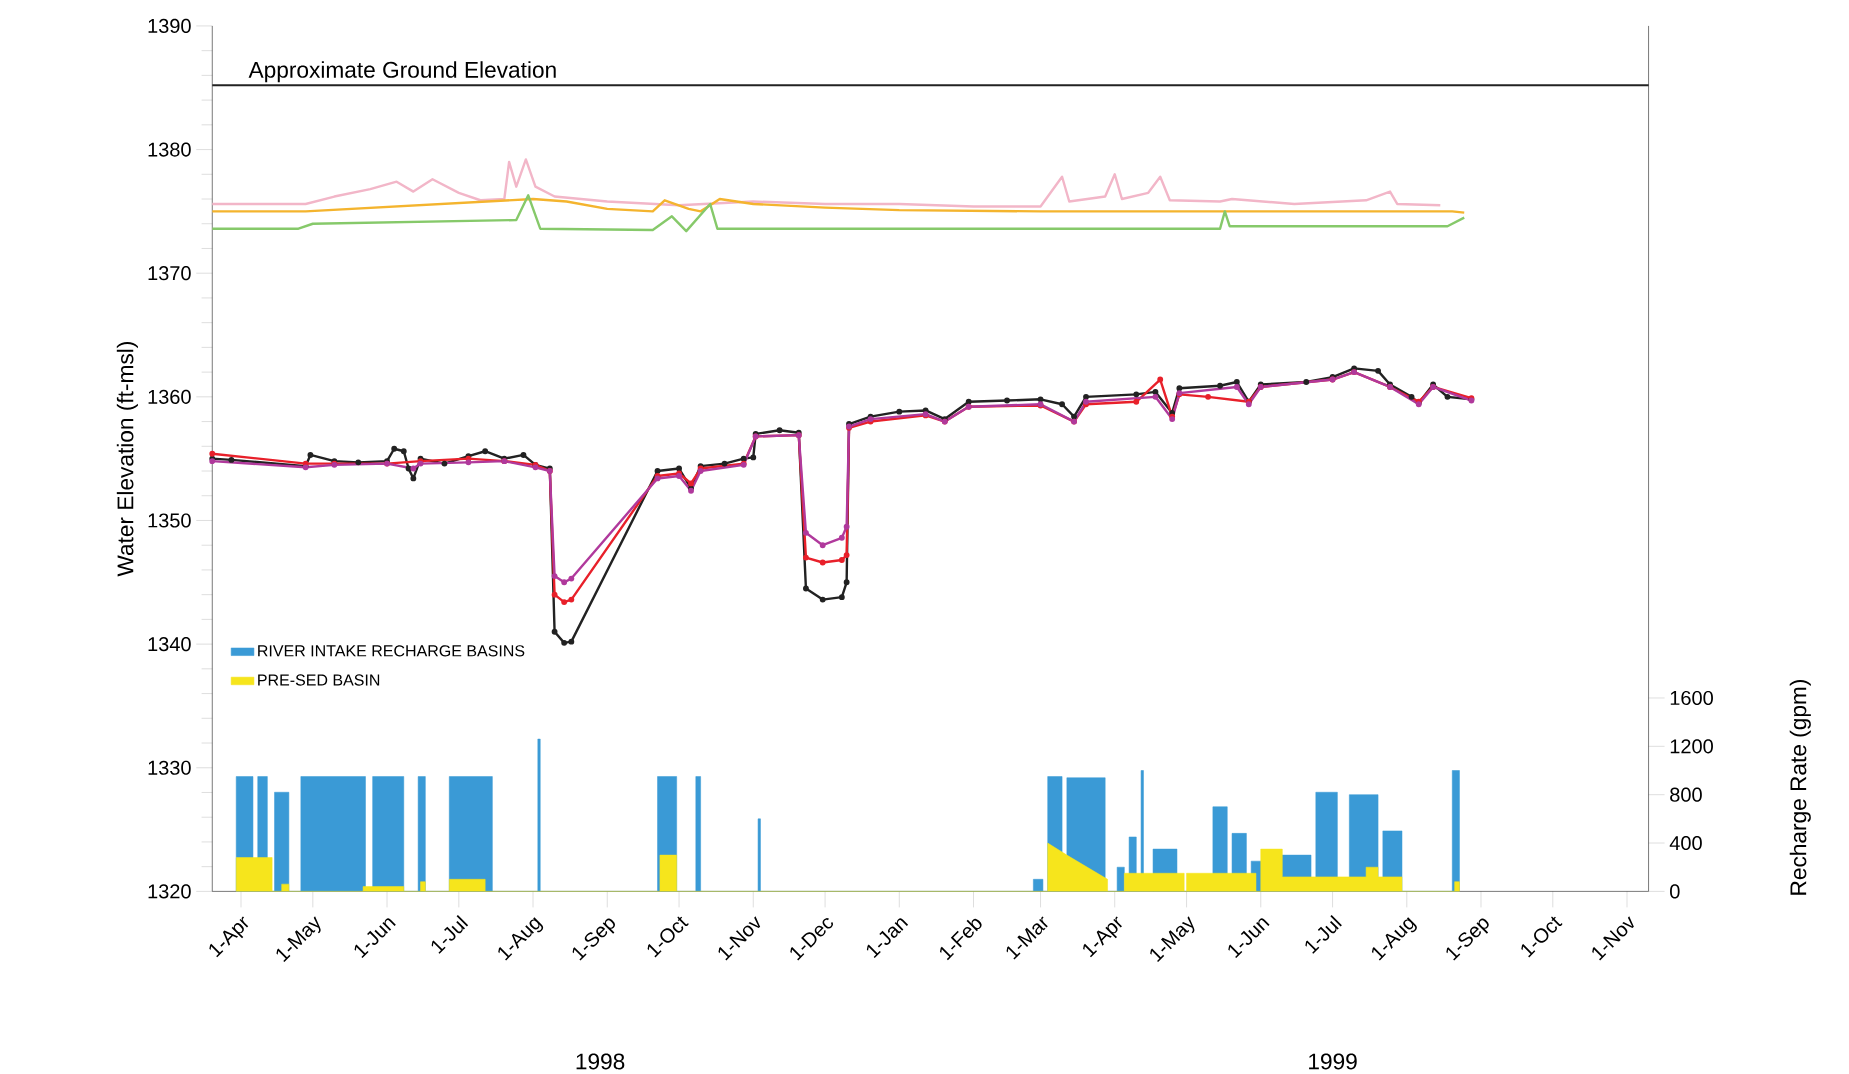  What do you see at coordinates (169, 891) in the screenshot?
I see `y-tick-label: 1320` at bounding box center [169, 891].